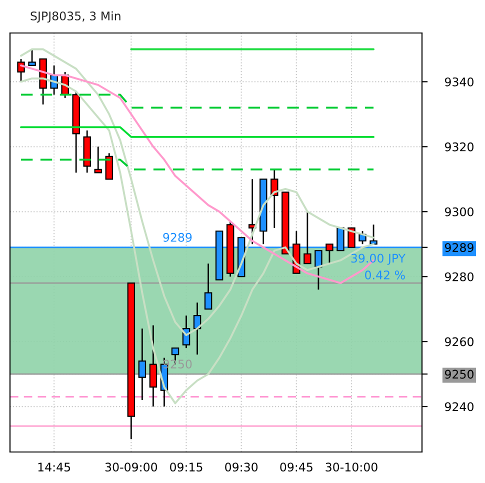  Describe the element at coordinates (459, 277) in the screenshot. I see `y-tick-label: 9280` at that location.